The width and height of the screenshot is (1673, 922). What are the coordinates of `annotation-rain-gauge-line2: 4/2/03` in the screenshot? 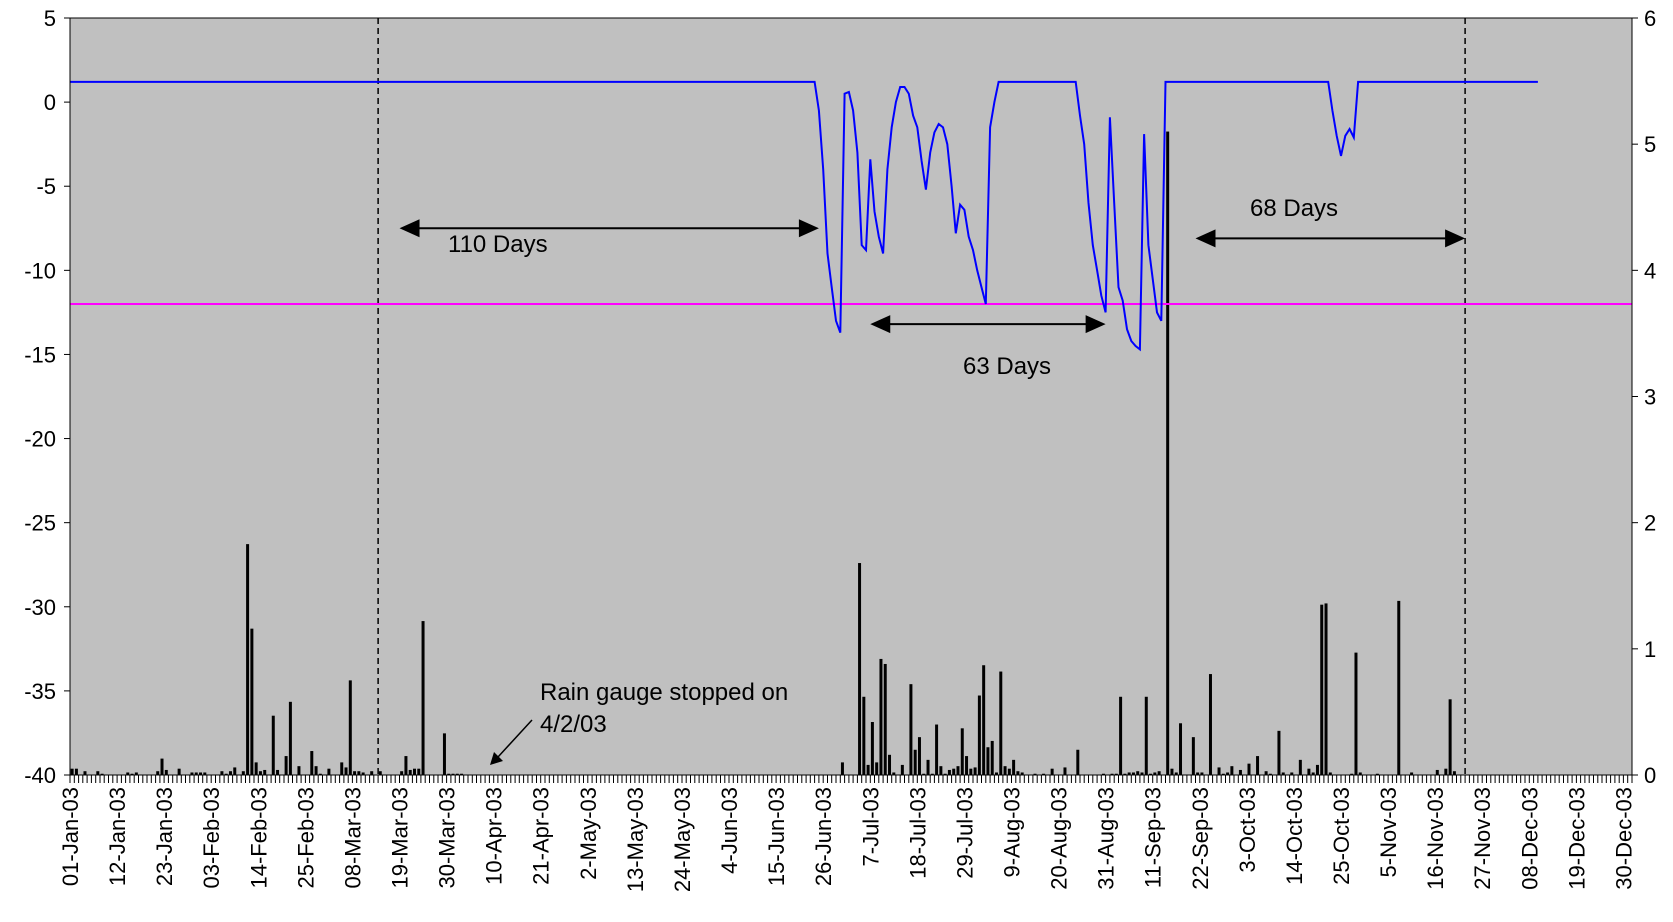 It's located at (573, 724).